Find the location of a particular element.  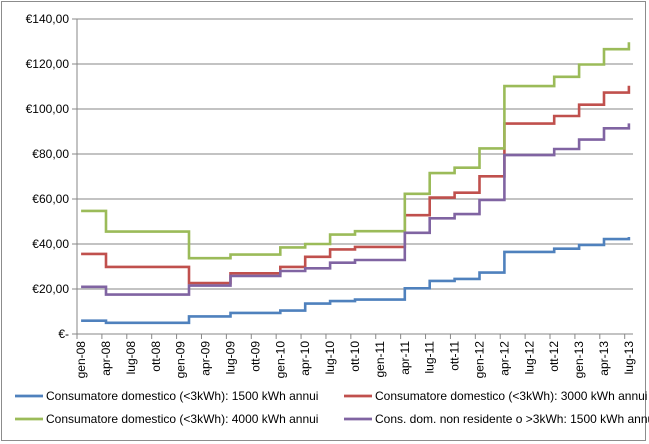

x-tick-label: lug-08 is located at coordinates (131, 358).